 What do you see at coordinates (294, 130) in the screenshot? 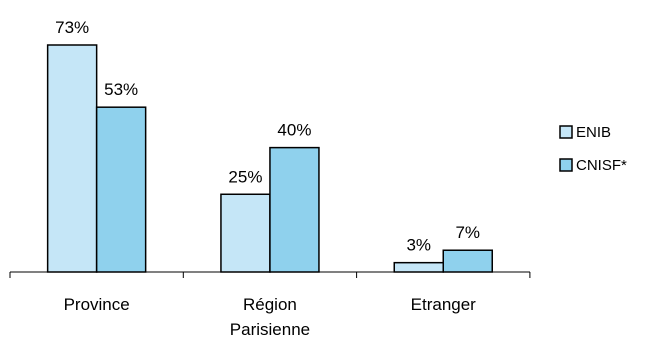
I see `data-label: 40%` at bounding box center [294, 130].